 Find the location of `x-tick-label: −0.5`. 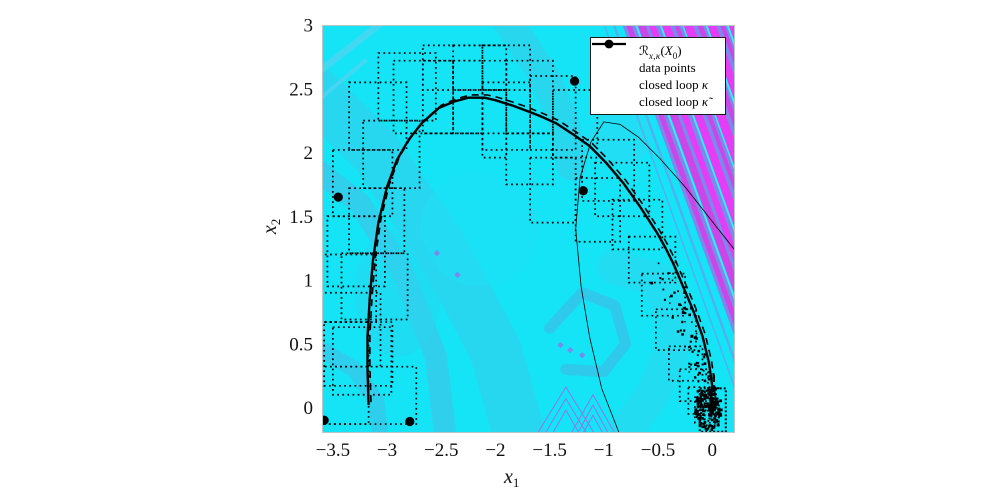

x-tick-label: −0.5 is located at coordinates (658, 450).